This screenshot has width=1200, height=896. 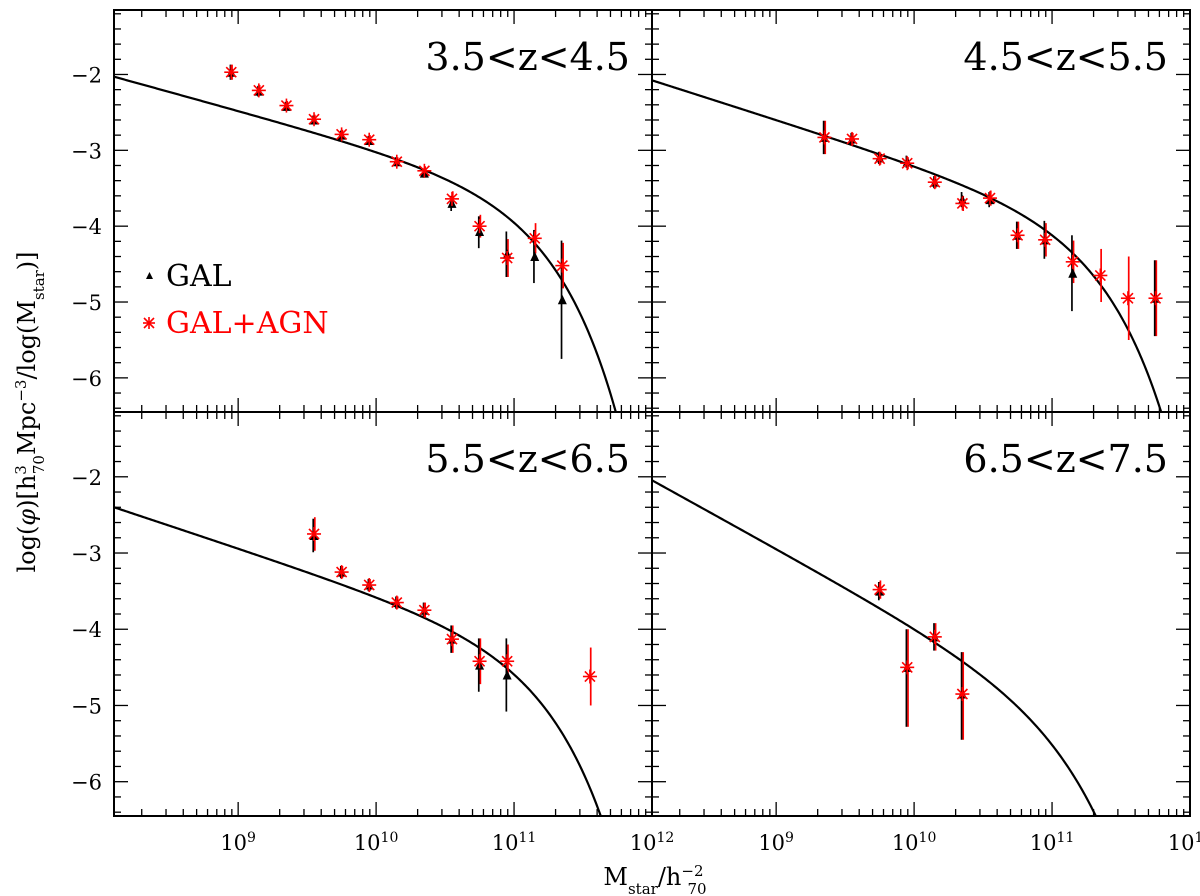 What do you see at coordinates (199, 276) in the screenshot?
I see `legend-label-gal: GAL` at bounding box center [199, 276].